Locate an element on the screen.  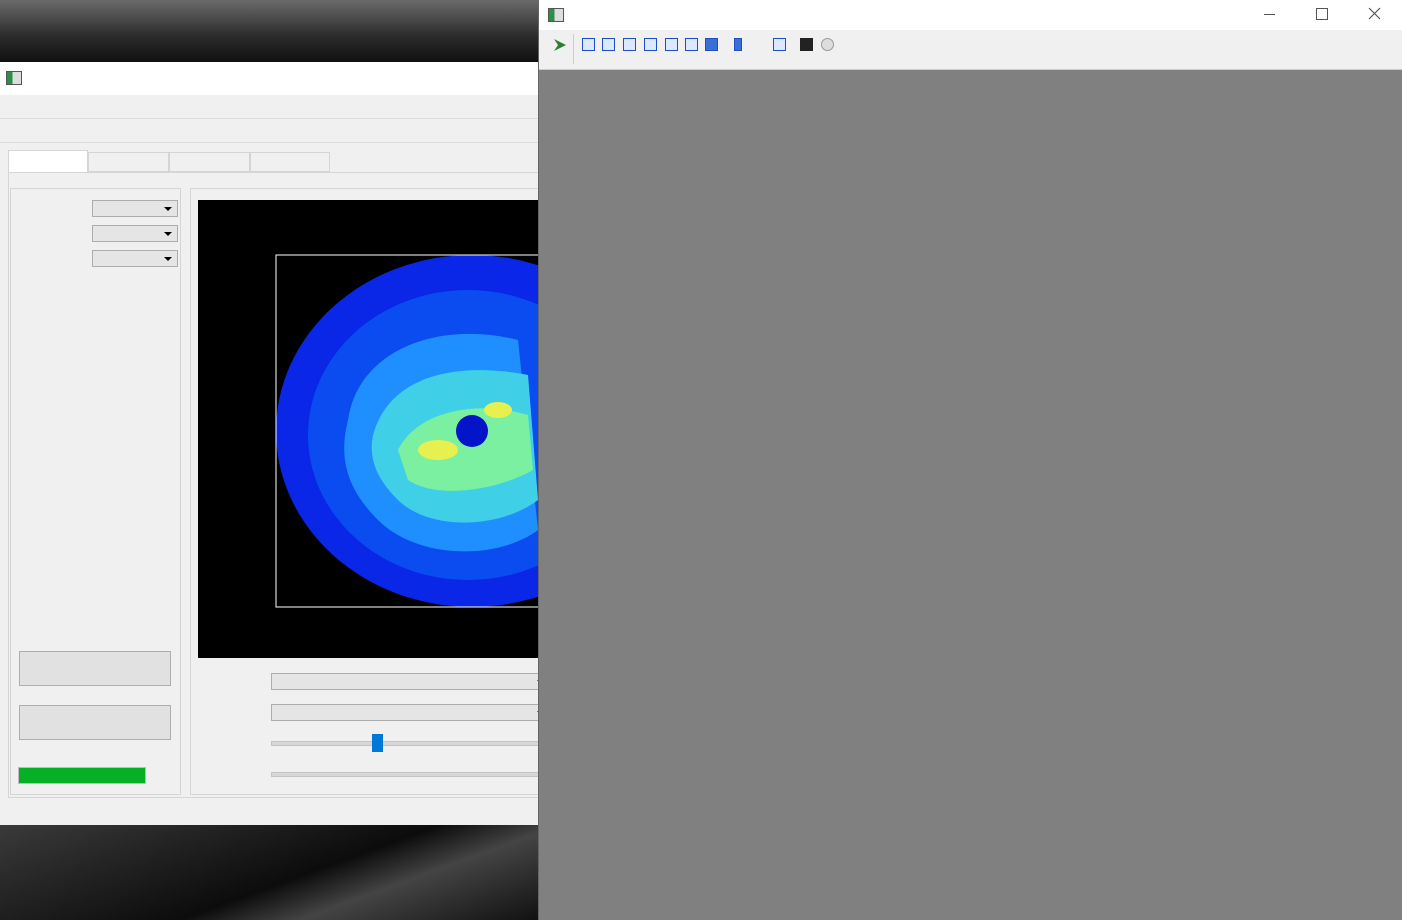
separator is located at coordinates (573, 49).